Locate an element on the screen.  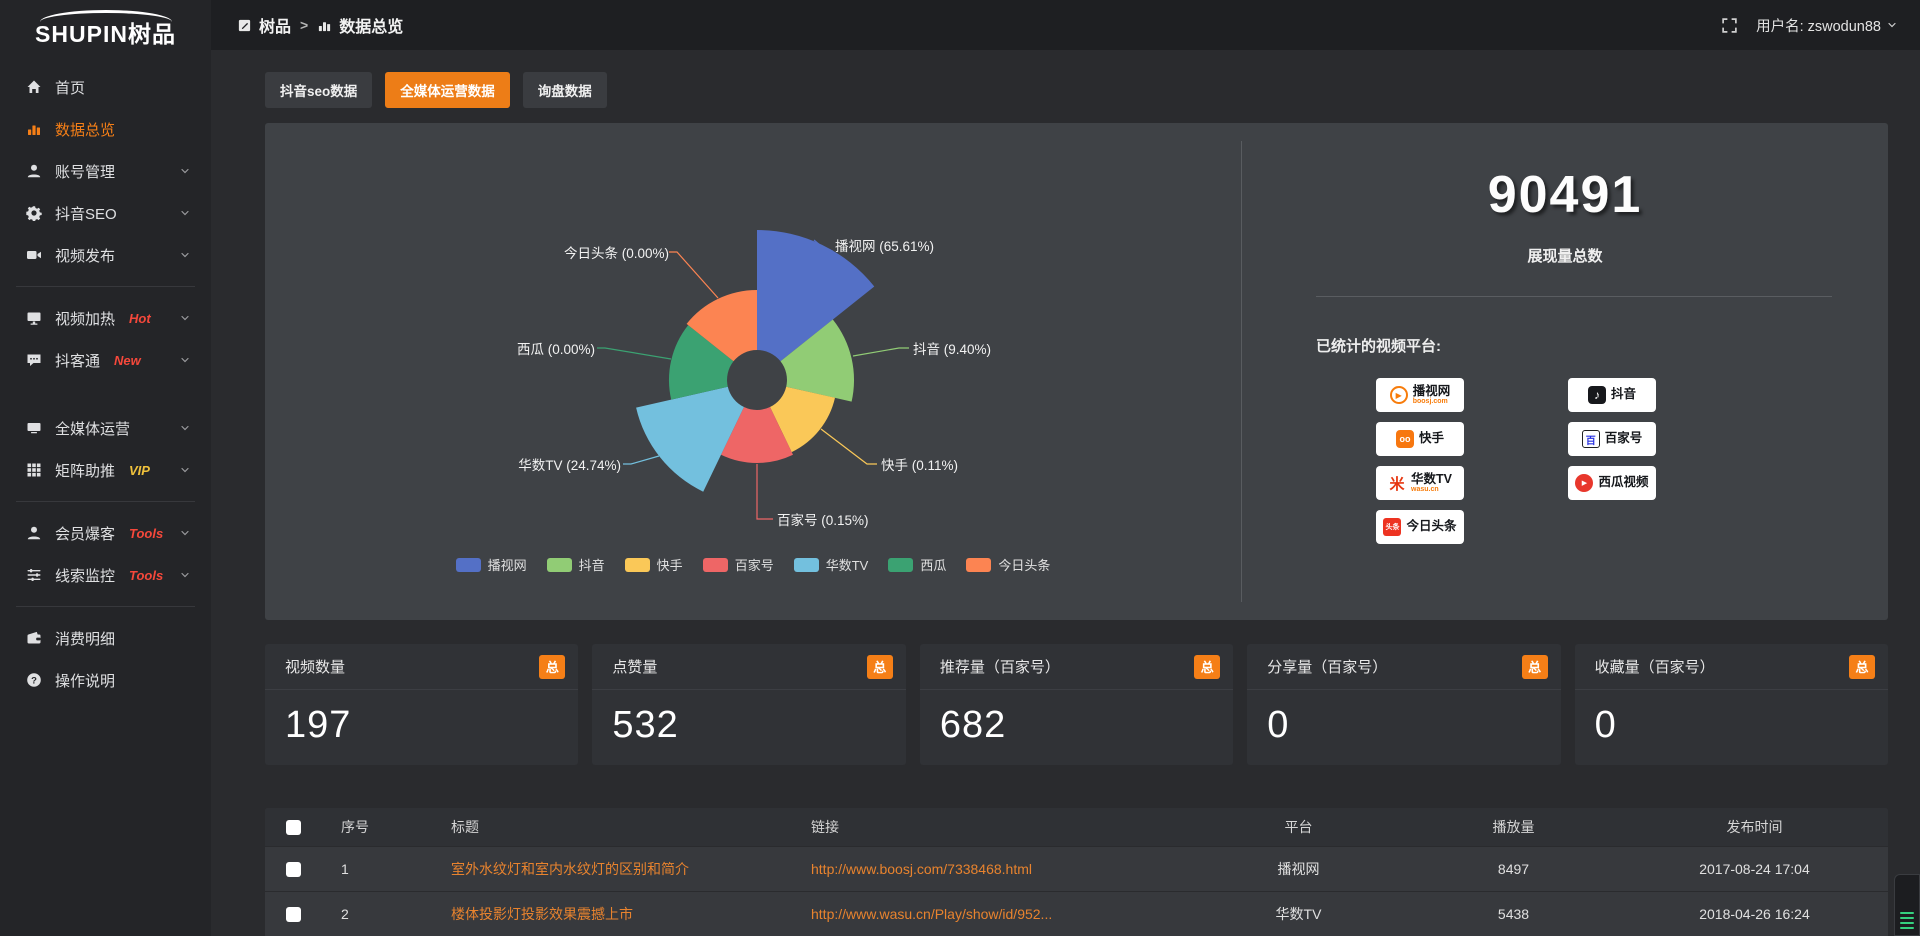
sliders-icon is located at coordinates (34, 575).